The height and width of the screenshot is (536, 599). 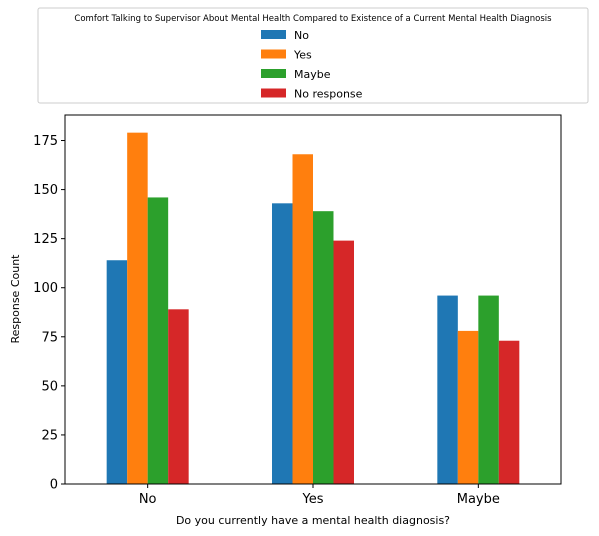 I want to click on legend-swatch-yes, so click(x=273, y=54).